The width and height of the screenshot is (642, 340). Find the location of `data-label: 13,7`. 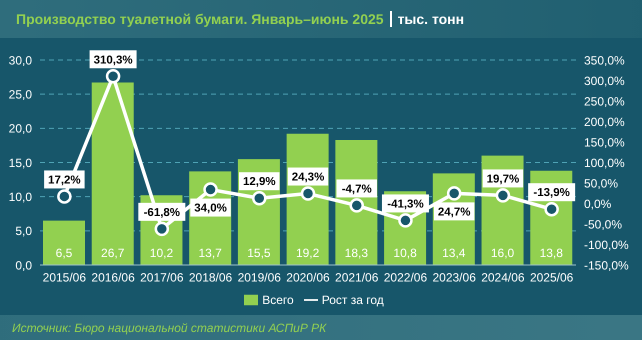

data-label: 13,7 is located at coordinates (210, 253).